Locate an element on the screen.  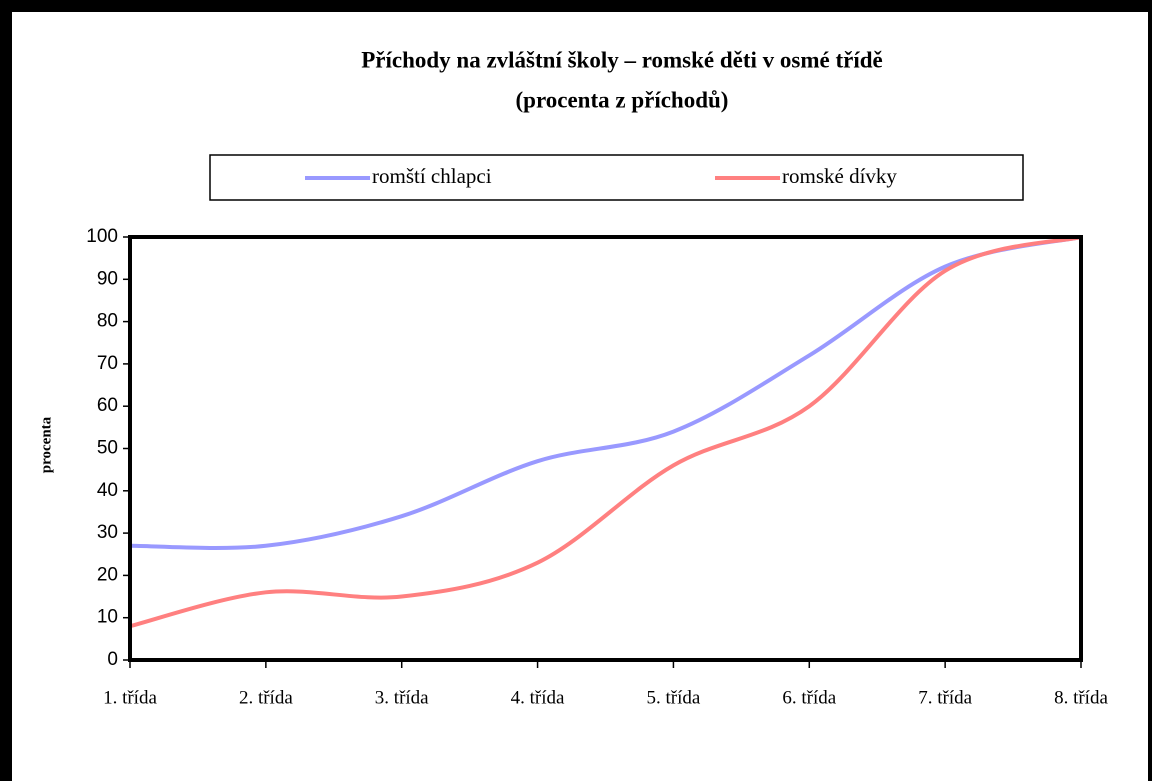
x-tick-label: 5. třída is located at coordinates (674, 697).